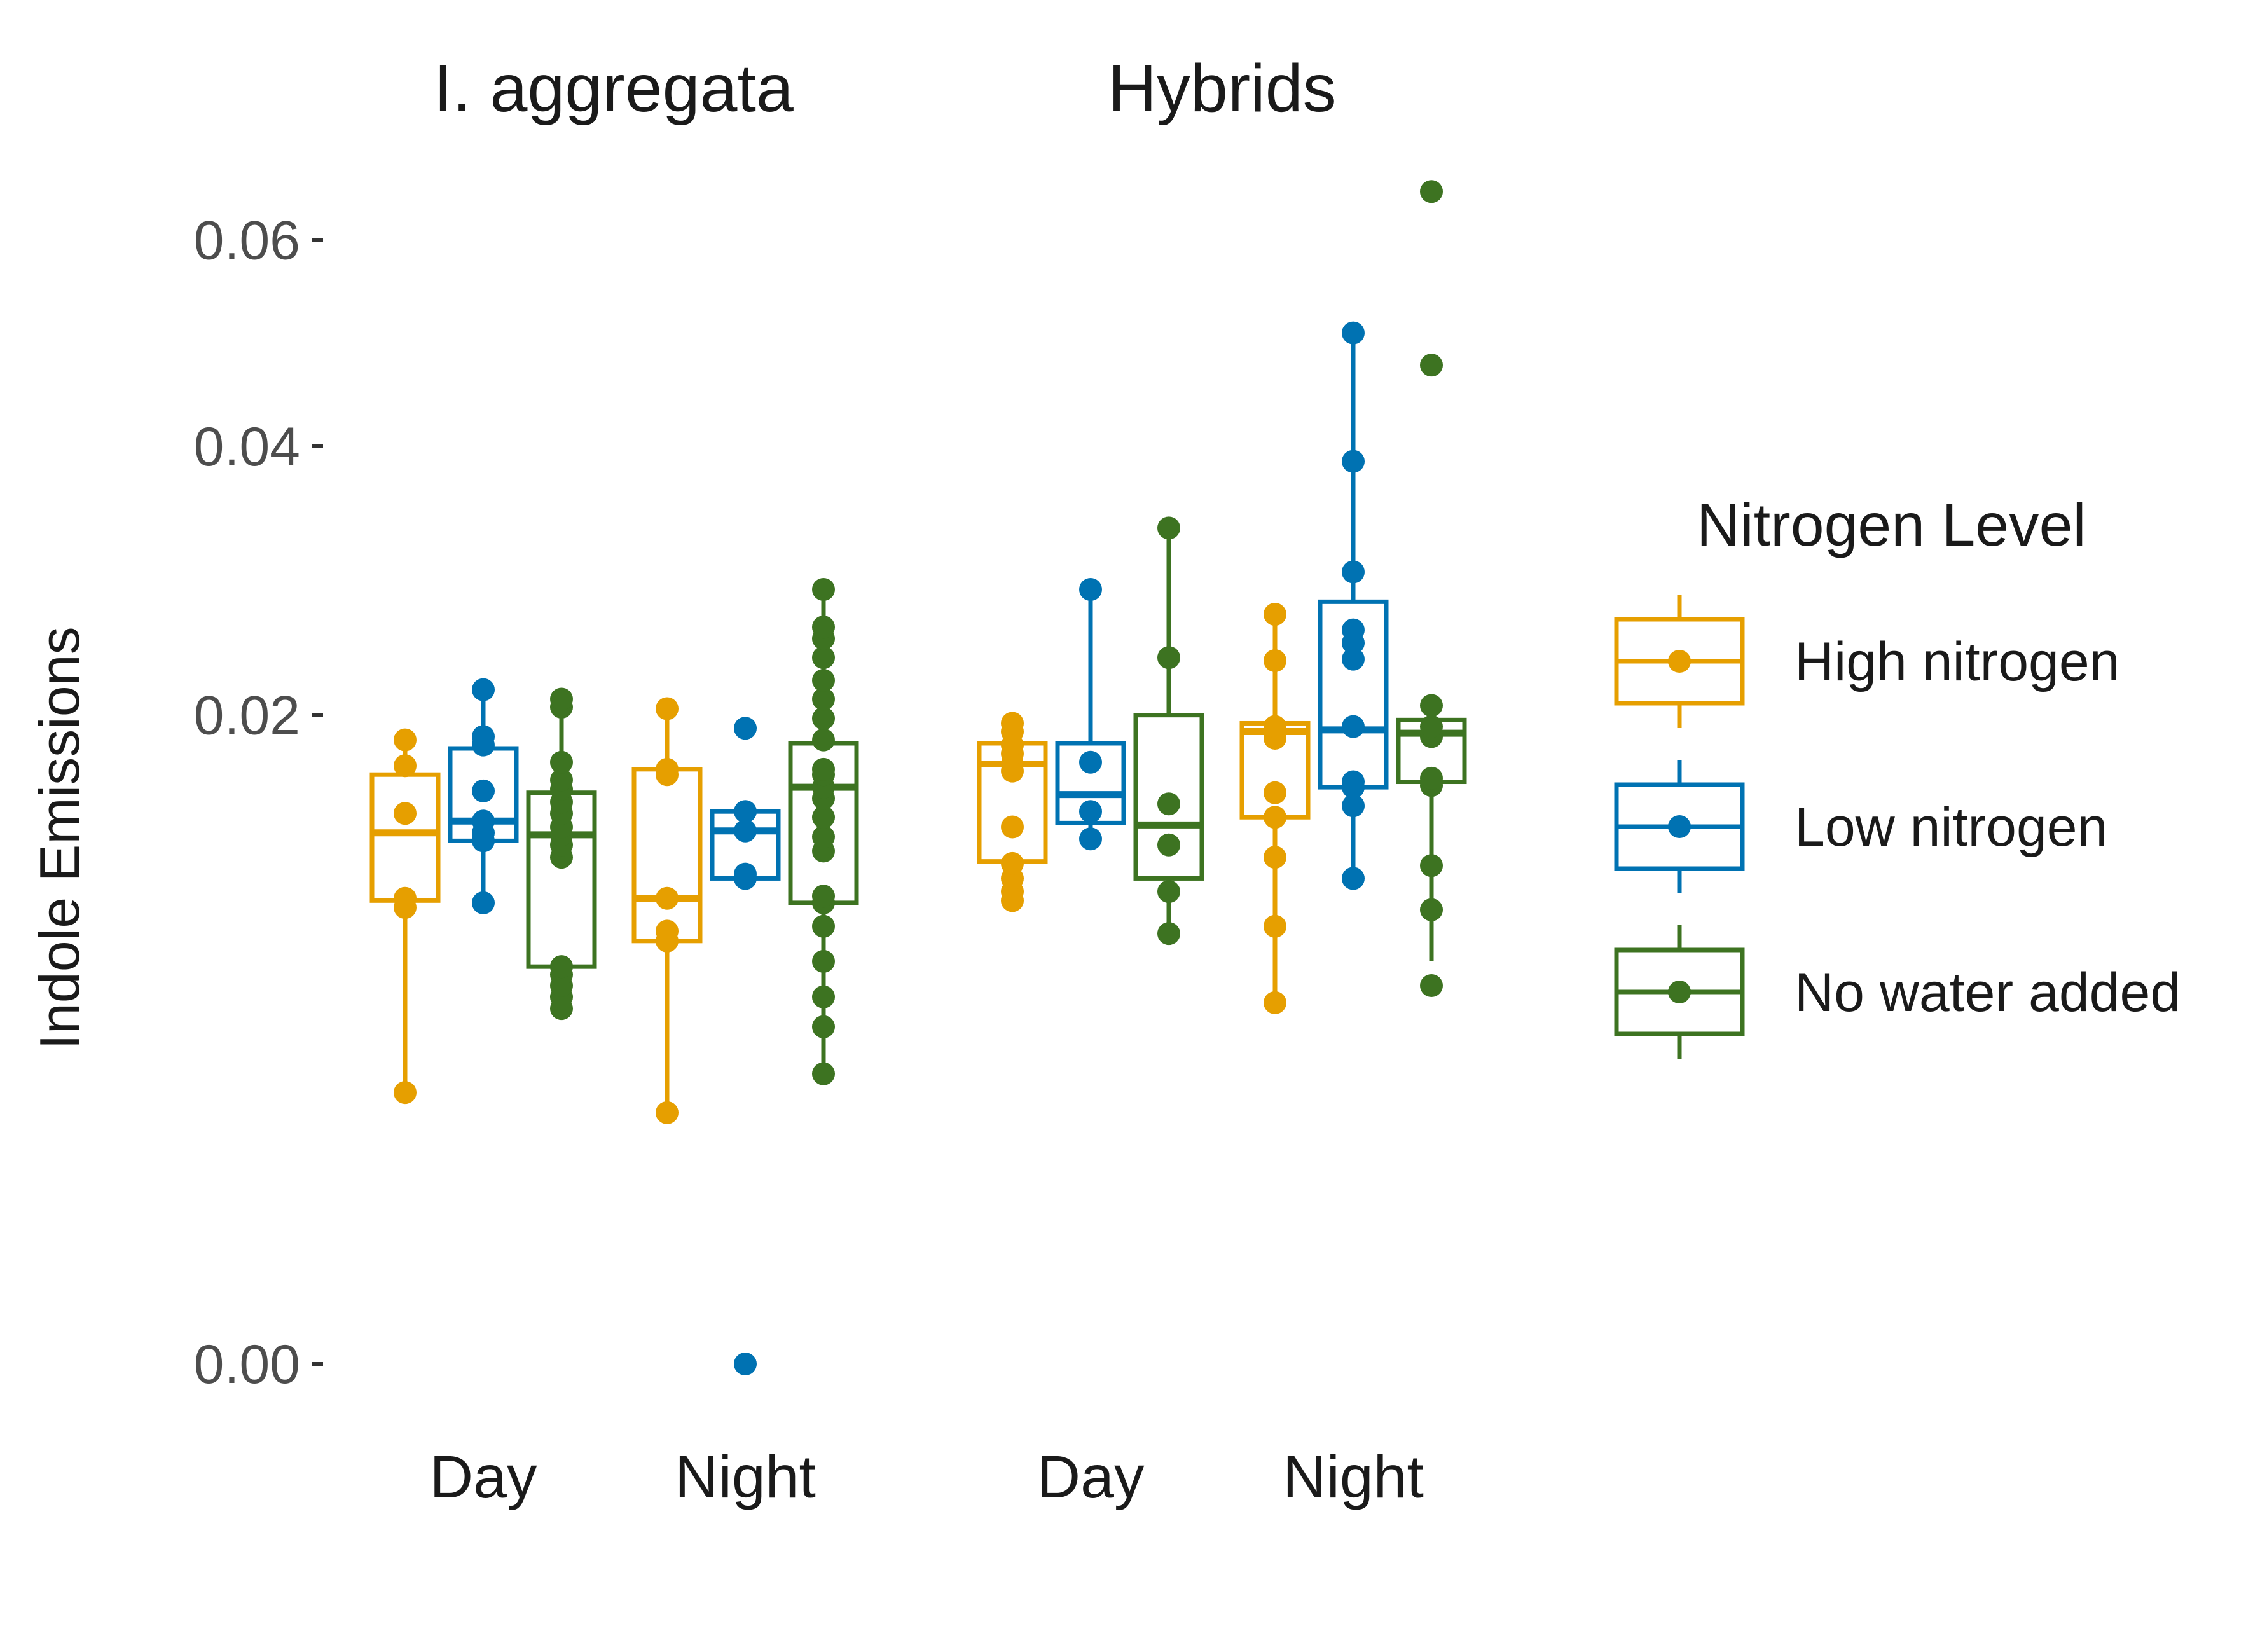 The width and height of the screenshot is (2253, 1652). I want to click on facet-titles: I. aggregata Hybrids, so click(885, 89).